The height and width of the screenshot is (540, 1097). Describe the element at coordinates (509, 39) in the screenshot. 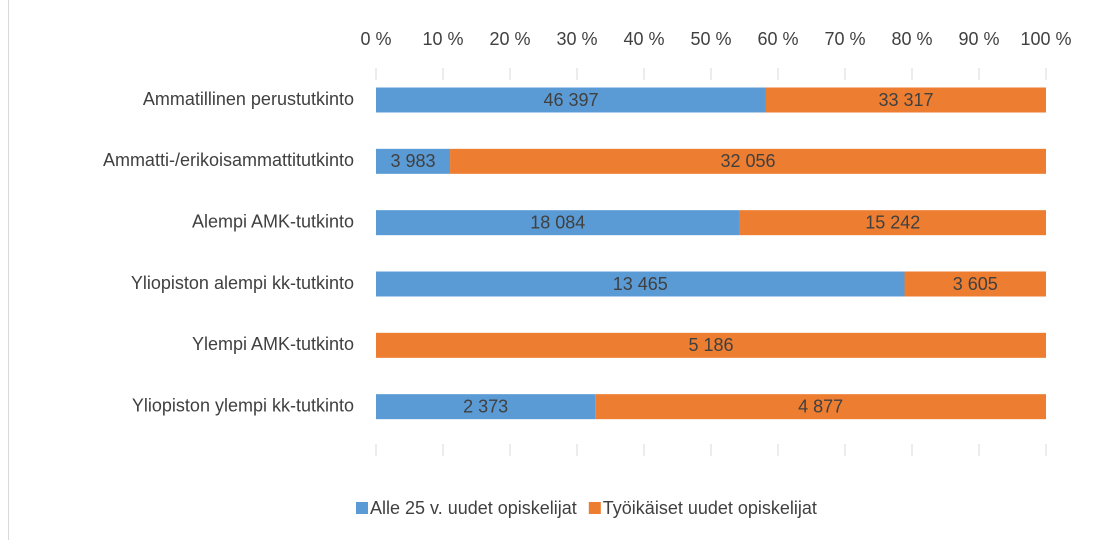

I see `x-tick-label: 20 %` at that location.